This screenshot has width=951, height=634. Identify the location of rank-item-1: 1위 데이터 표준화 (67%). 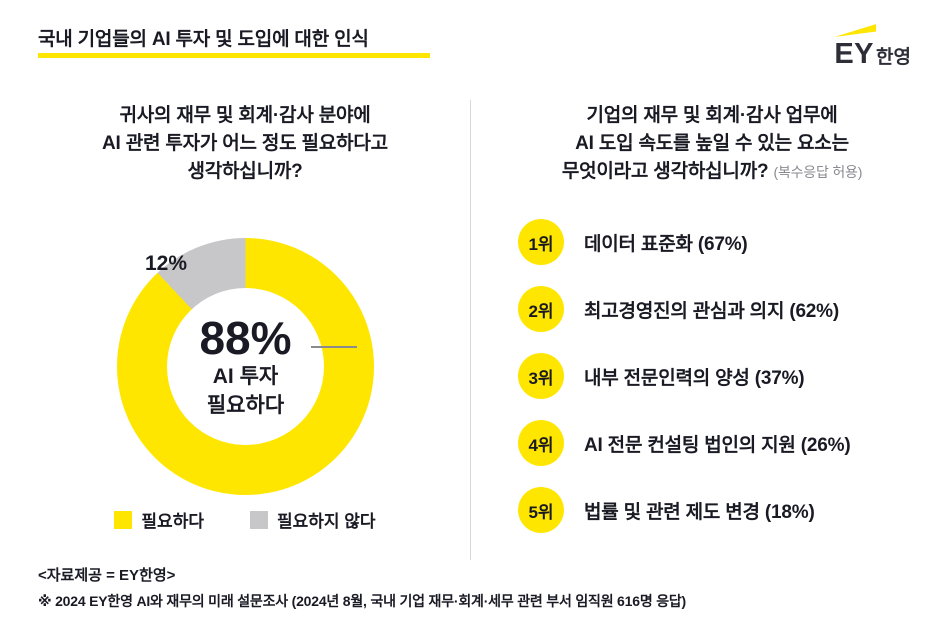
(728, 242).